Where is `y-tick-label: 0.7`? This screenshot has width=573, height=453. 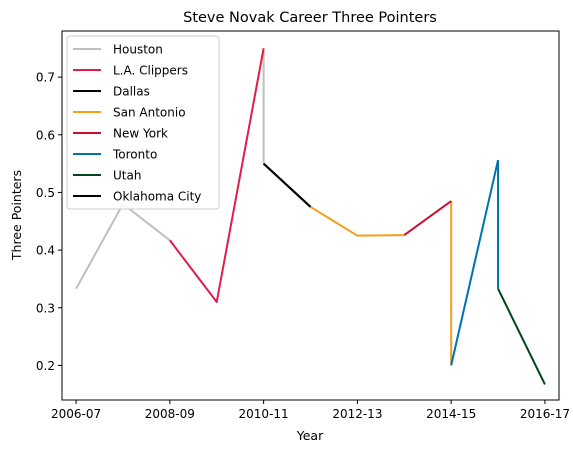 y-tick-label: 0.7 is located at coordinates (45, 78).